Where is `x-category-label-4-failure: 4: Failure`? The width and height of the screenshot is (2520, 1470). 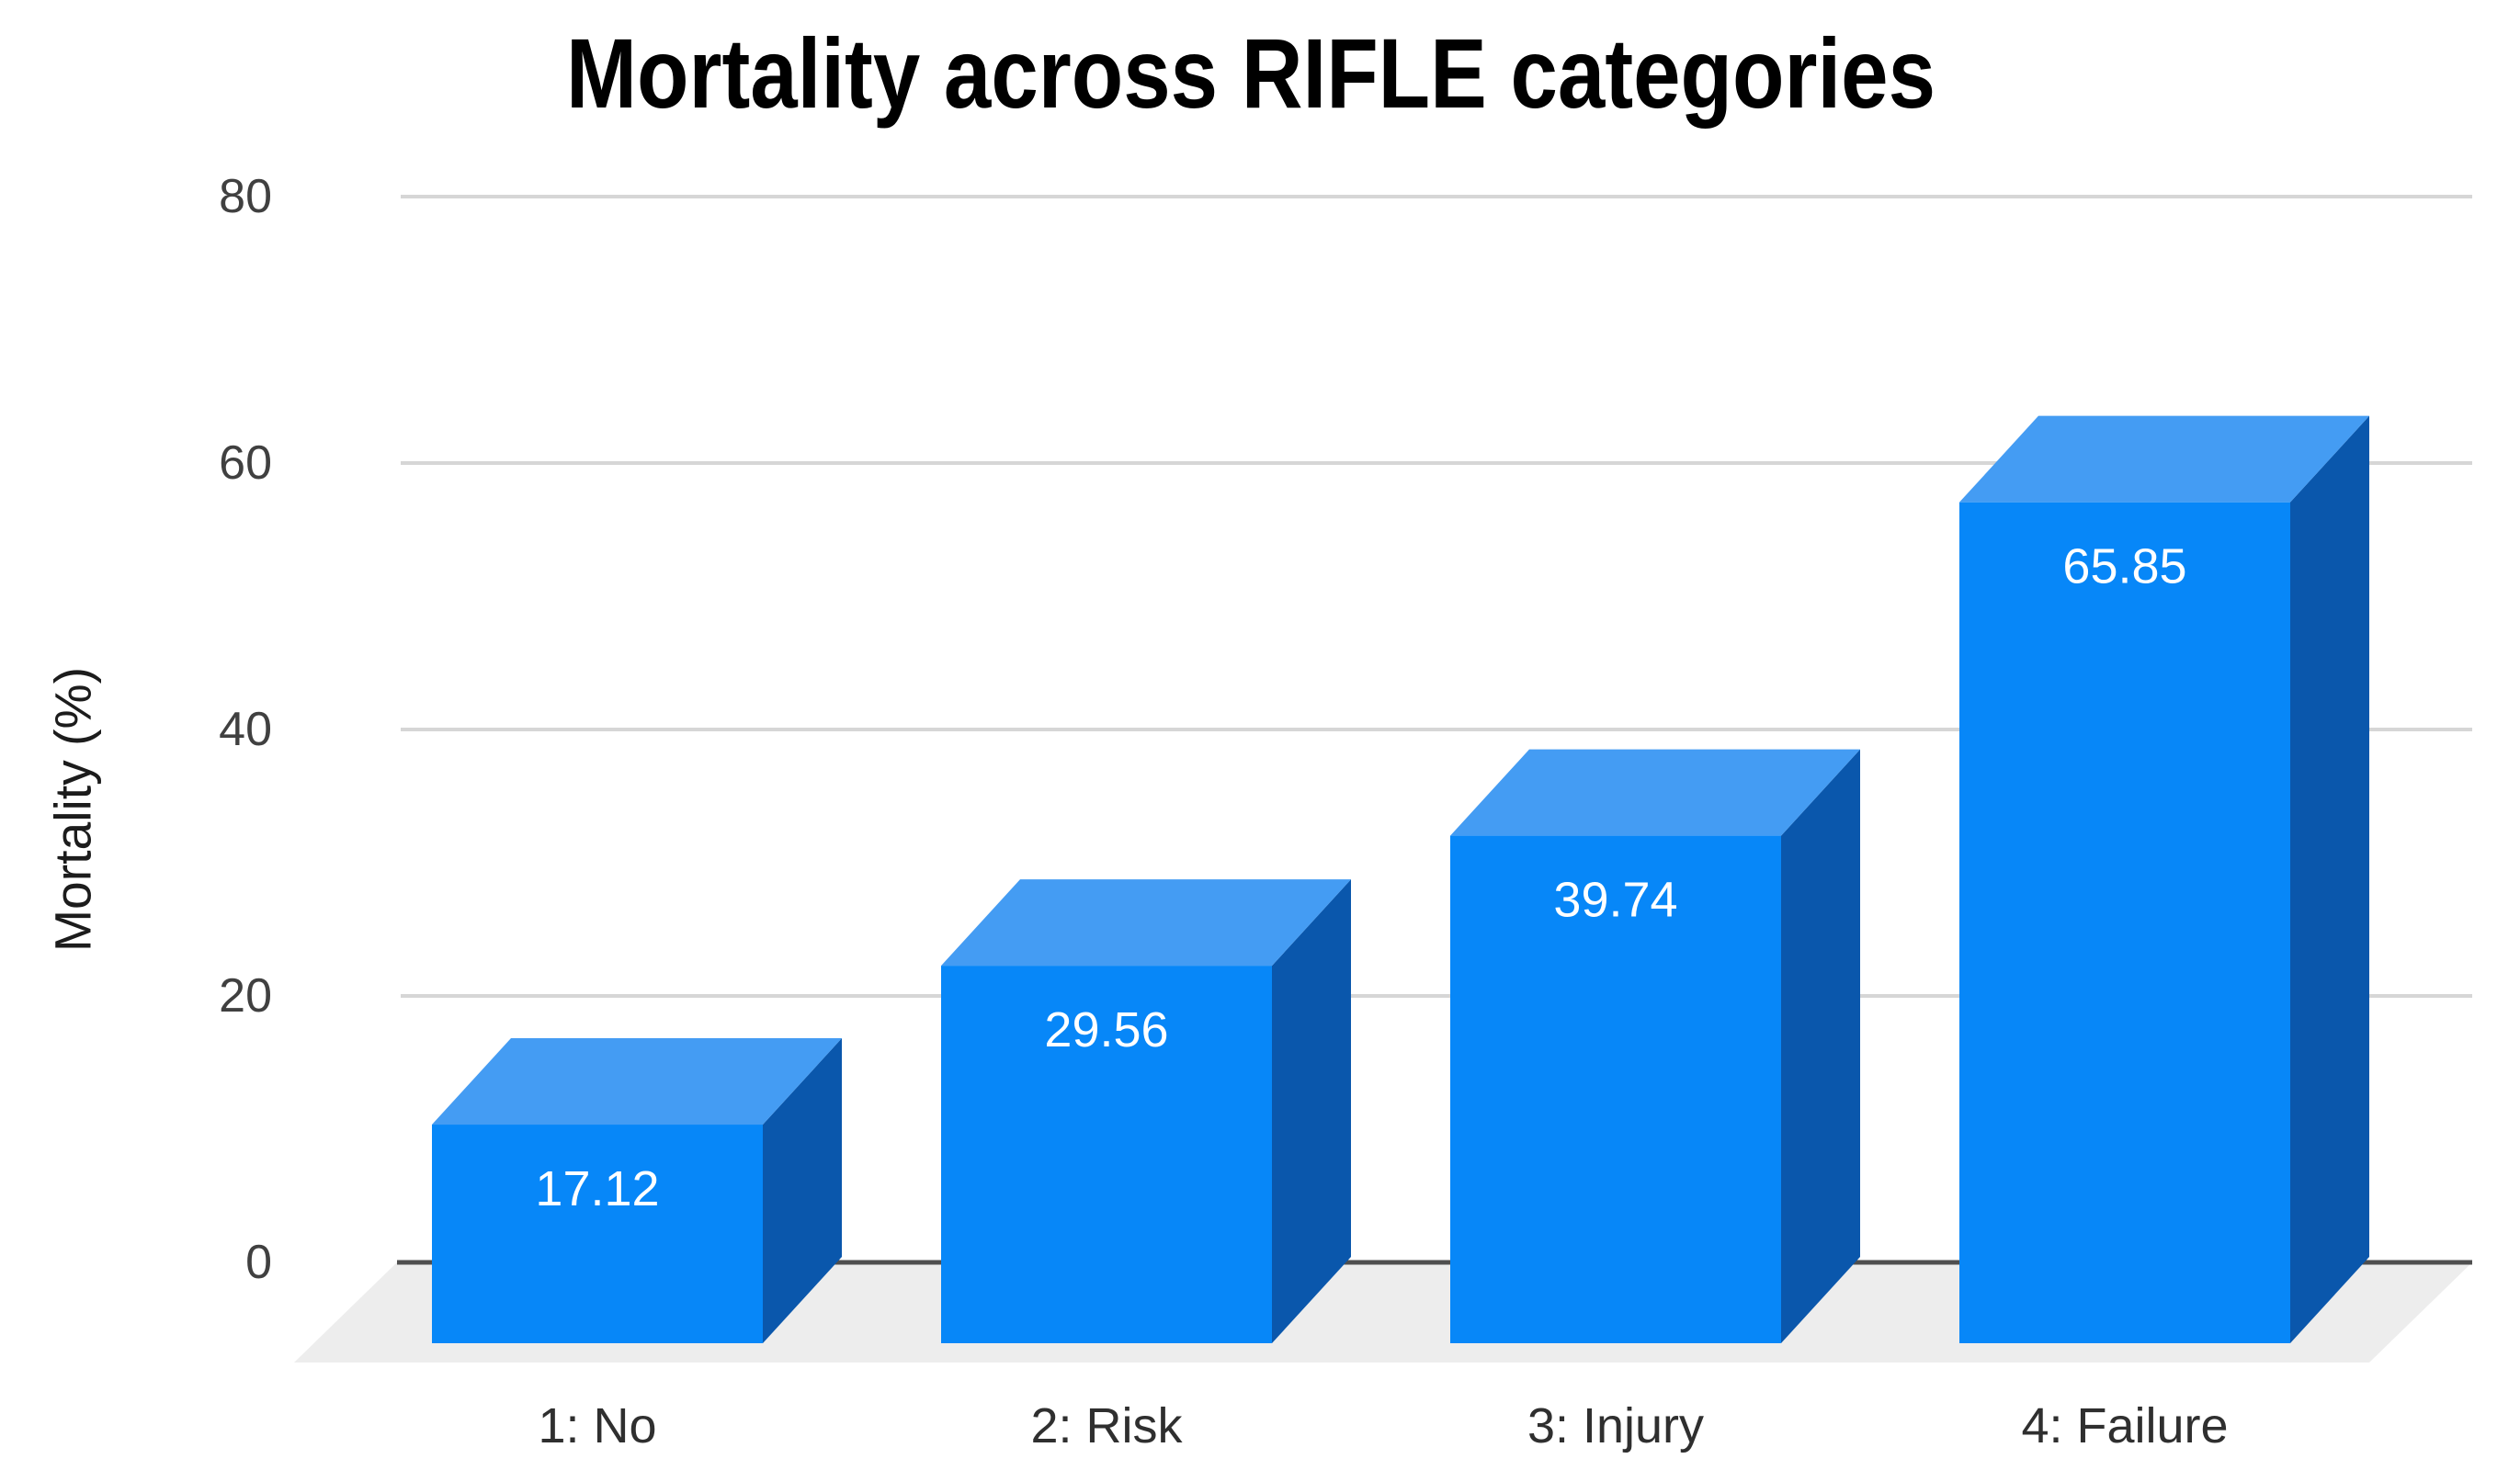 x-category-label-4-failure: 4: Failure is located at coordinates (2124, 1425).